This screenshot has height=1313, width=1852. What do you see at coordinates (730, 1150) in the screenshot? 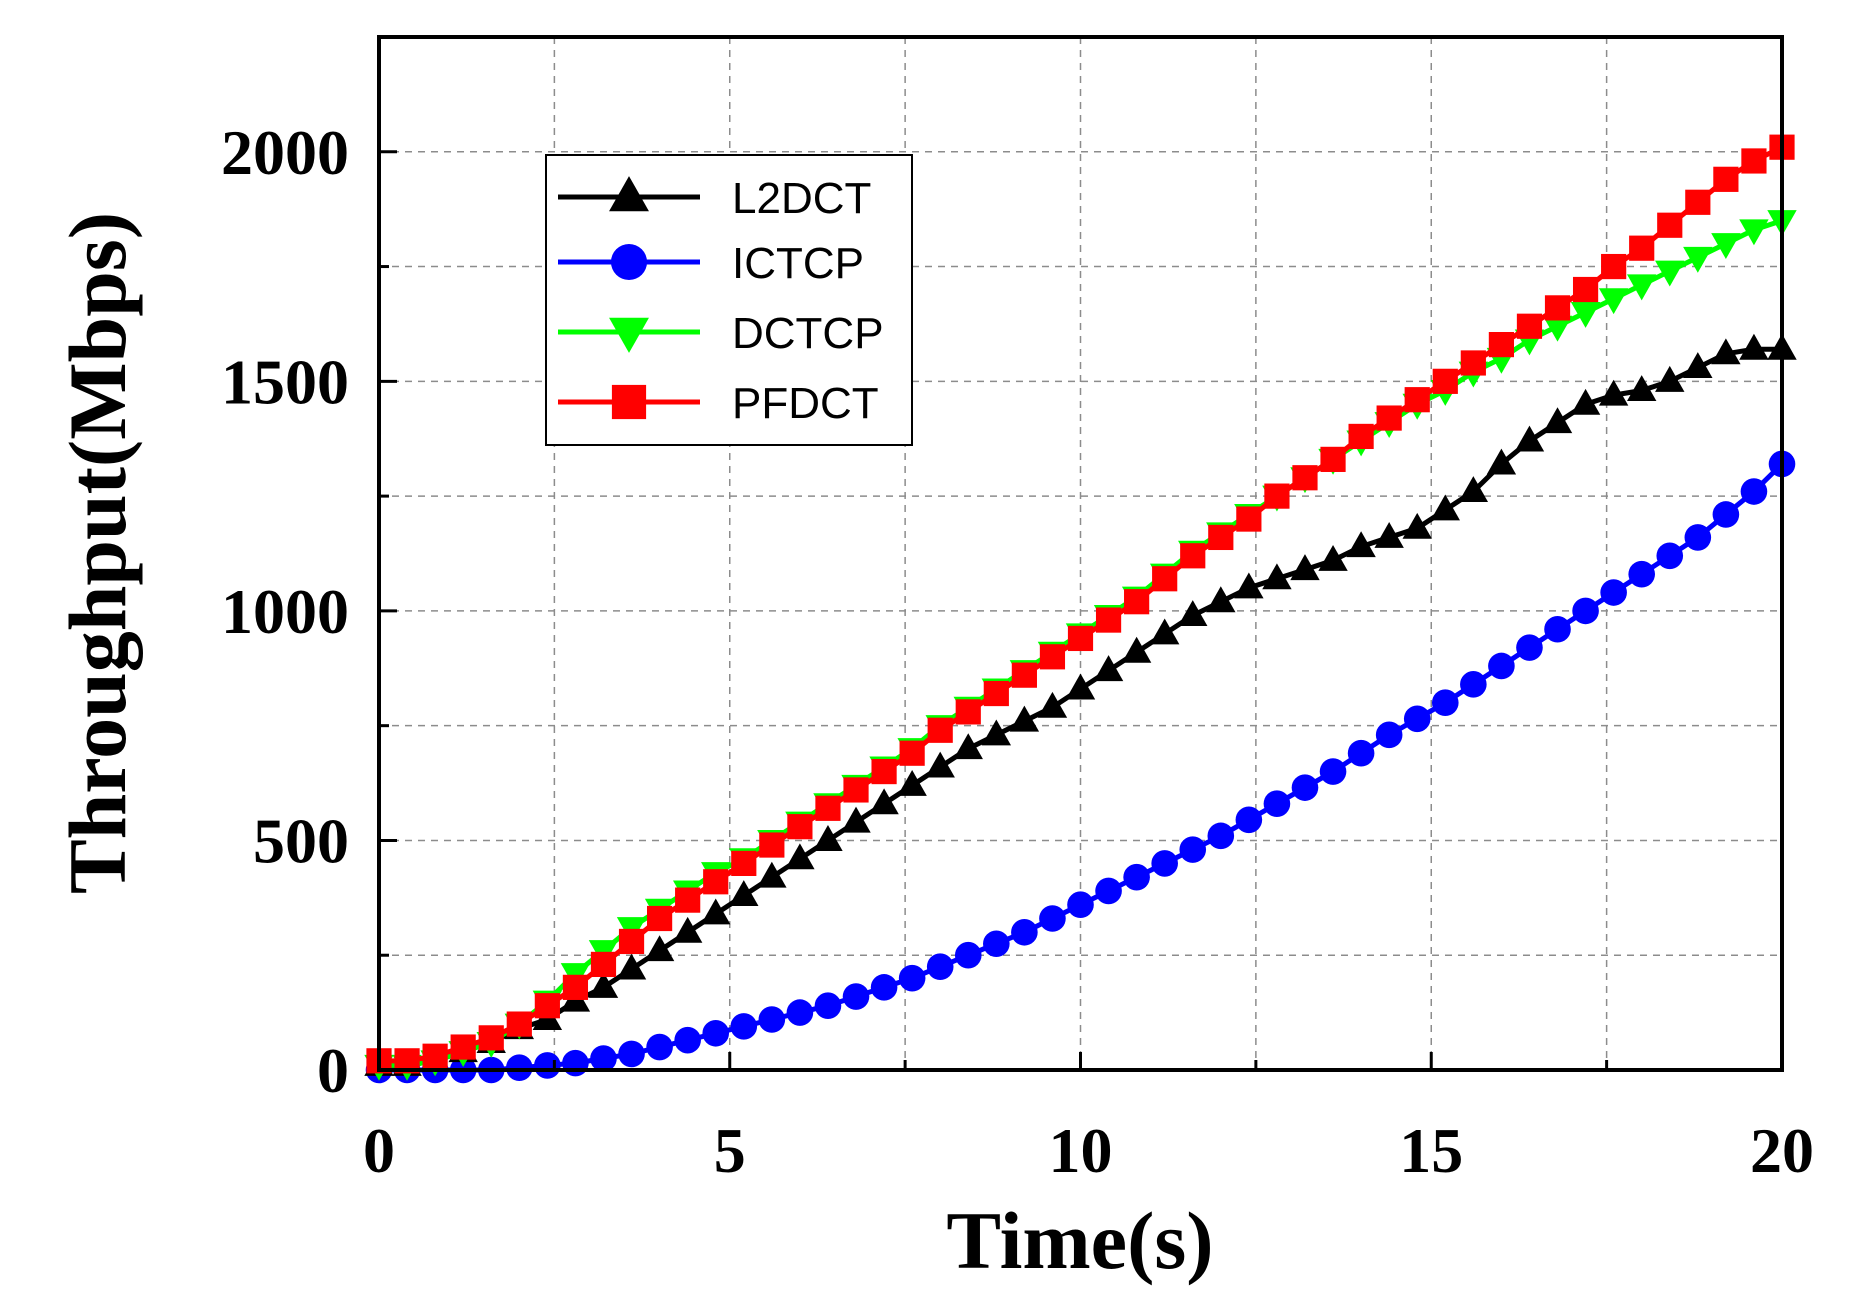
I see `x-tick-label: 5` at bounding box center [730, 1150].